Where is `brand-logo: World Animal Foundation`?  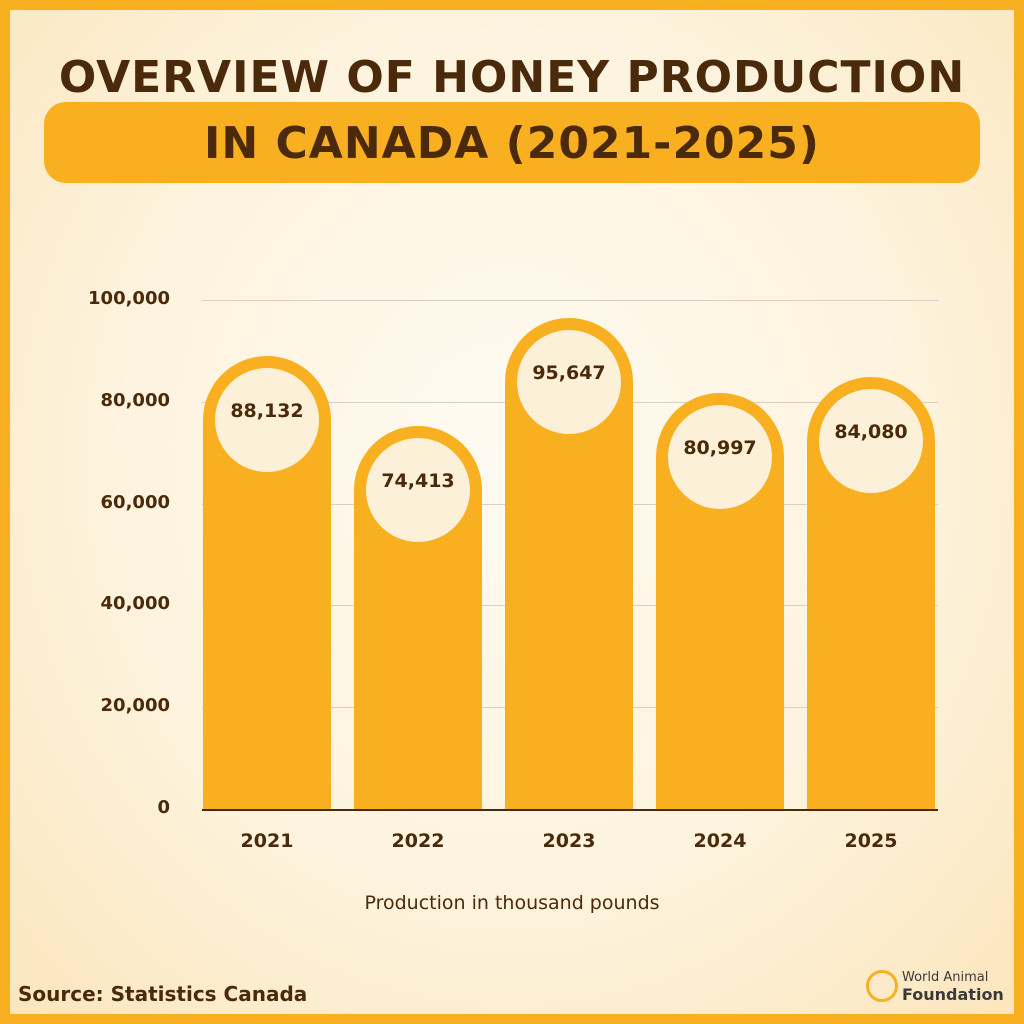
brand-logo: World Animal Foundation is located at coordinates (936, 986).